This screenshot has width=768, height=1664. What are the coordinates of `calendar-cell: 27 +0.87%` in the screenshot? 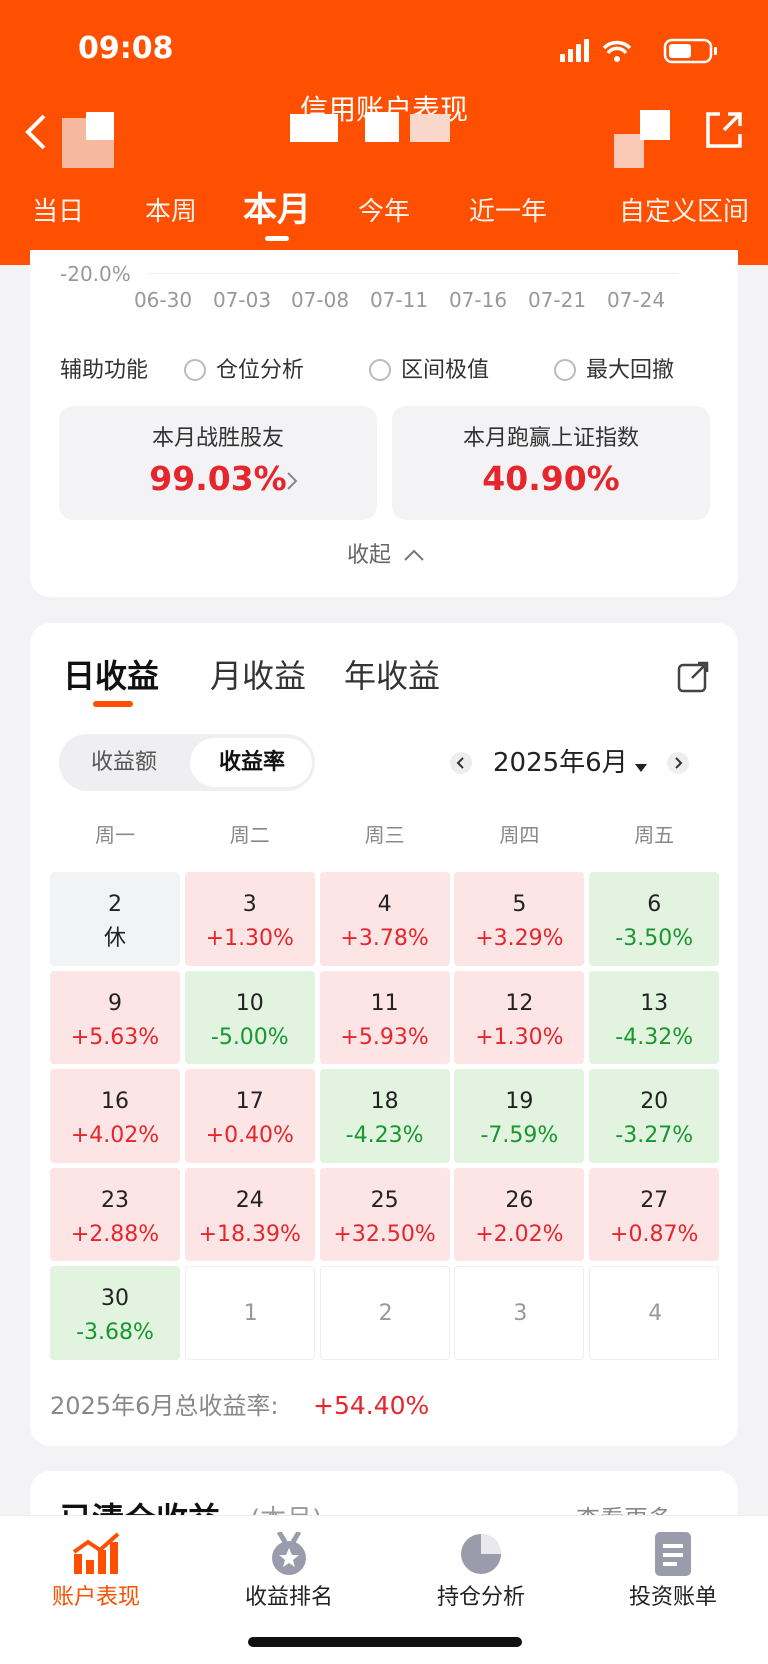 It's located at (654, 1214).